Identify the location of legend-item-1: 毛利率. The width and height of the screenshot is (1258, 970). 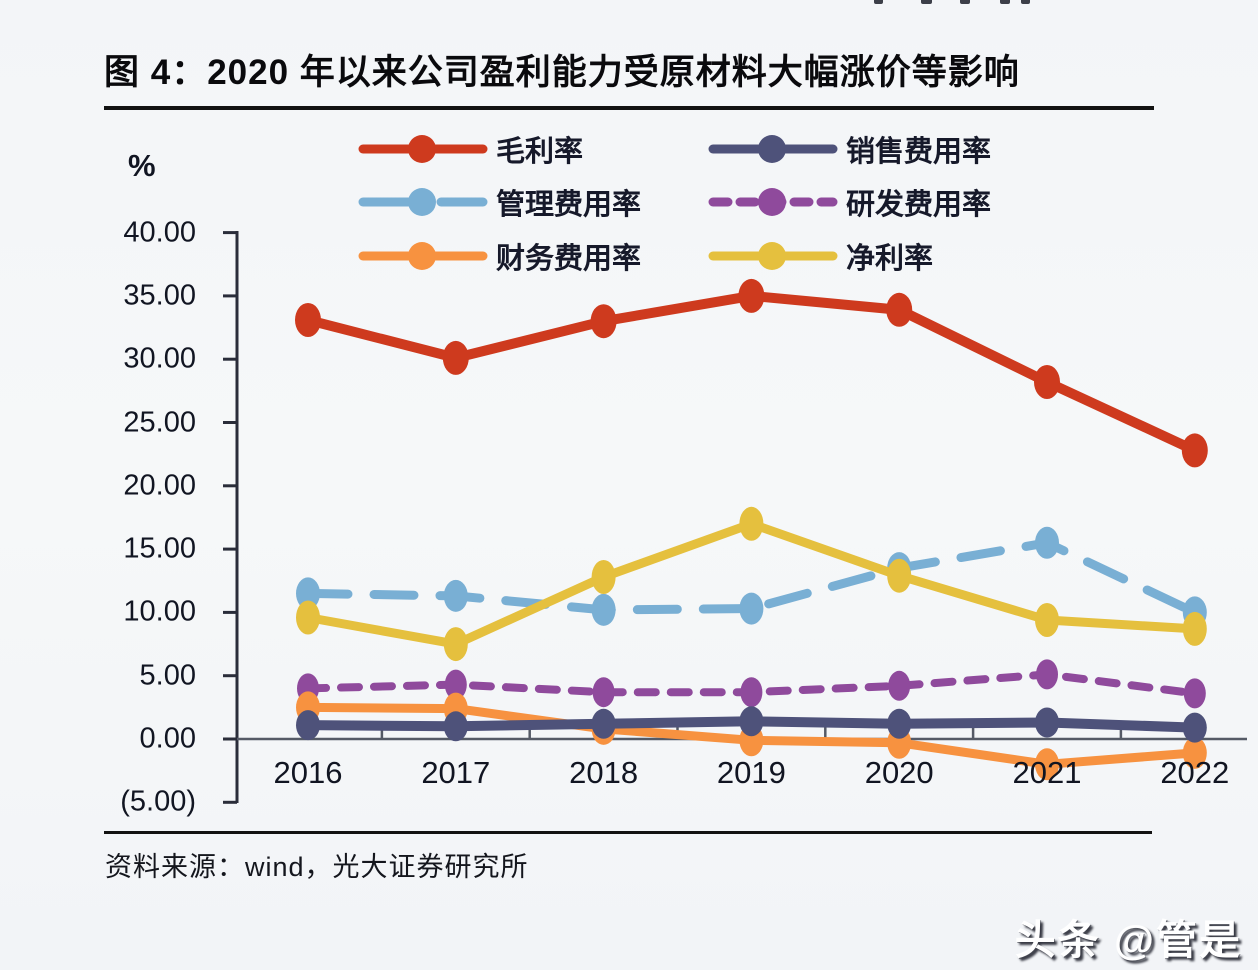
(471, 149).